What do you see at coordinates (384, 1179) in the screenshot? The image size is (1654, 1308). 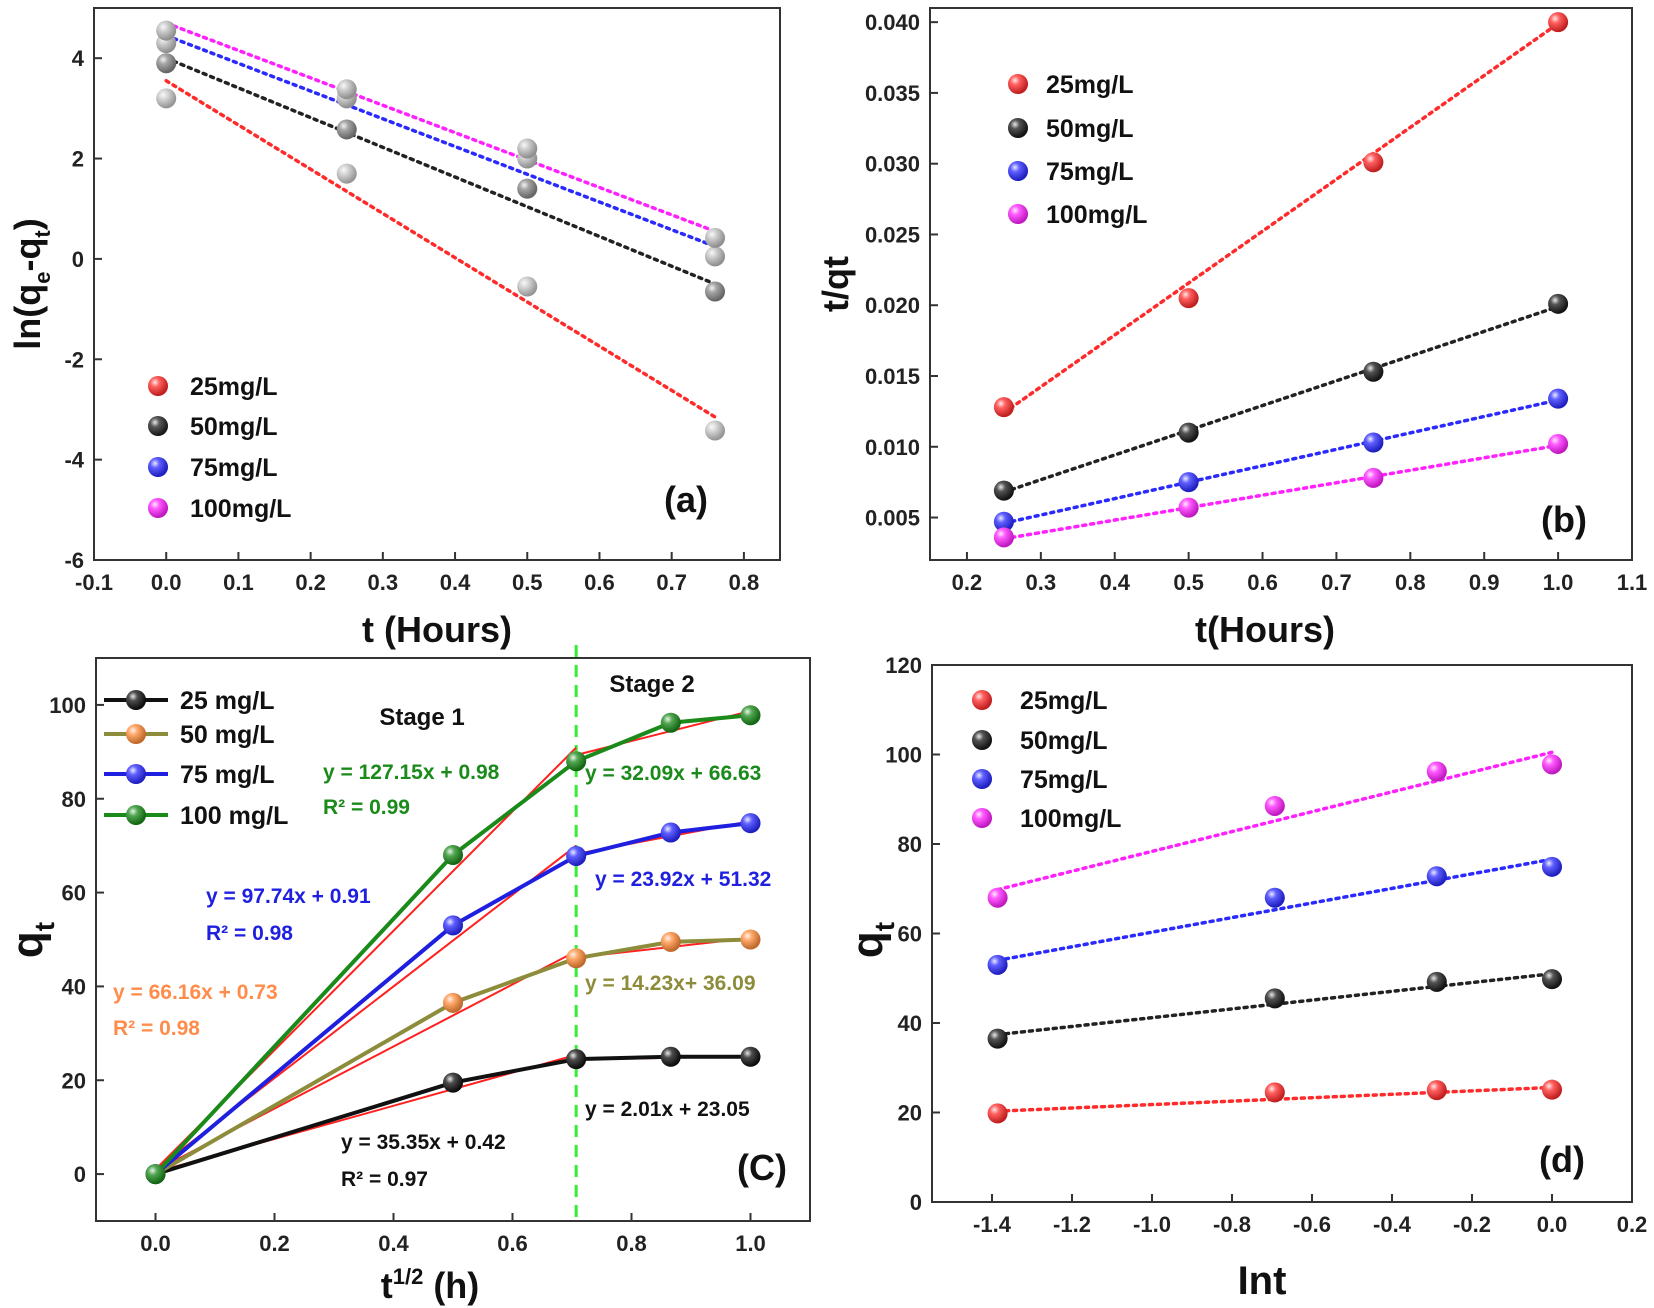 I see `annotation-s1-25-r2: R² = 0.97` at bounding box center [384, 1179].